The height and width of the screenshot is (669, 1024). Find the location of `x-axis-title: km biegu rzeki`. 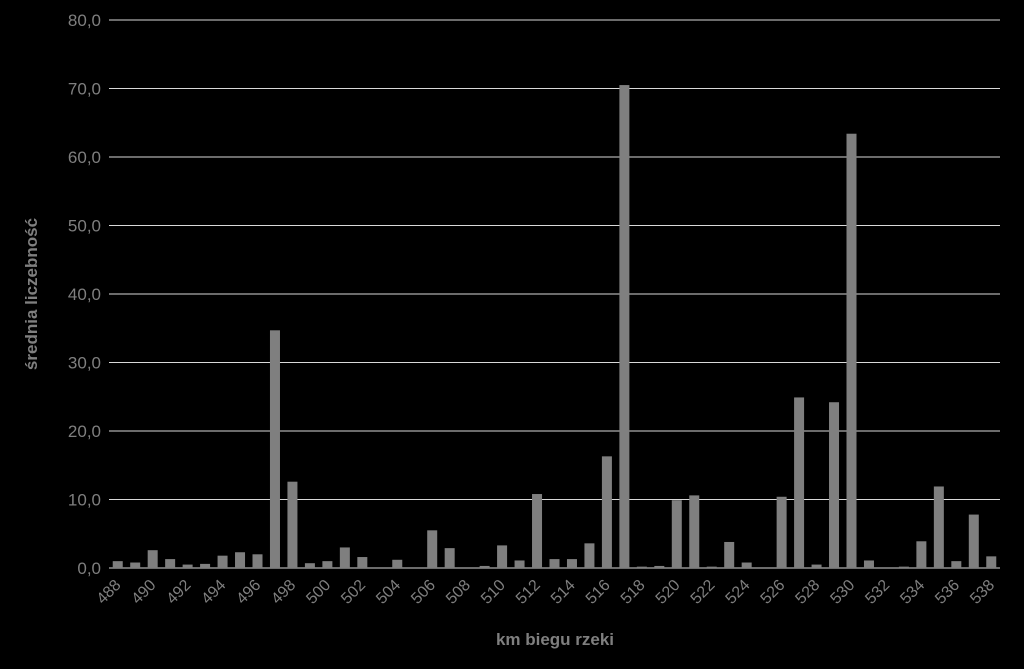

x-axis-title: km biegu rzeki is located at coordinates (555, 639).